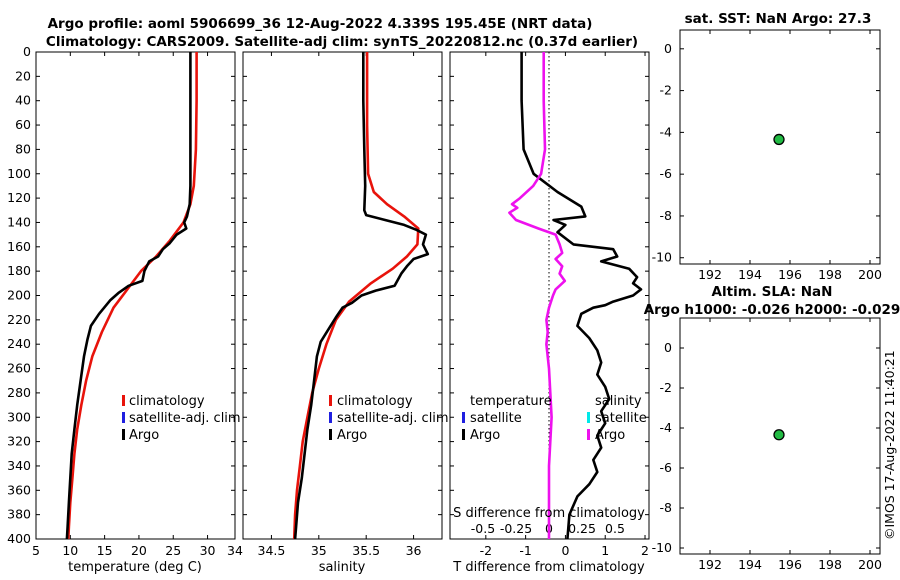  Describe the element at coordinates (70, 550) in the screenshot. I see `x-tick-label: 10` at that location.